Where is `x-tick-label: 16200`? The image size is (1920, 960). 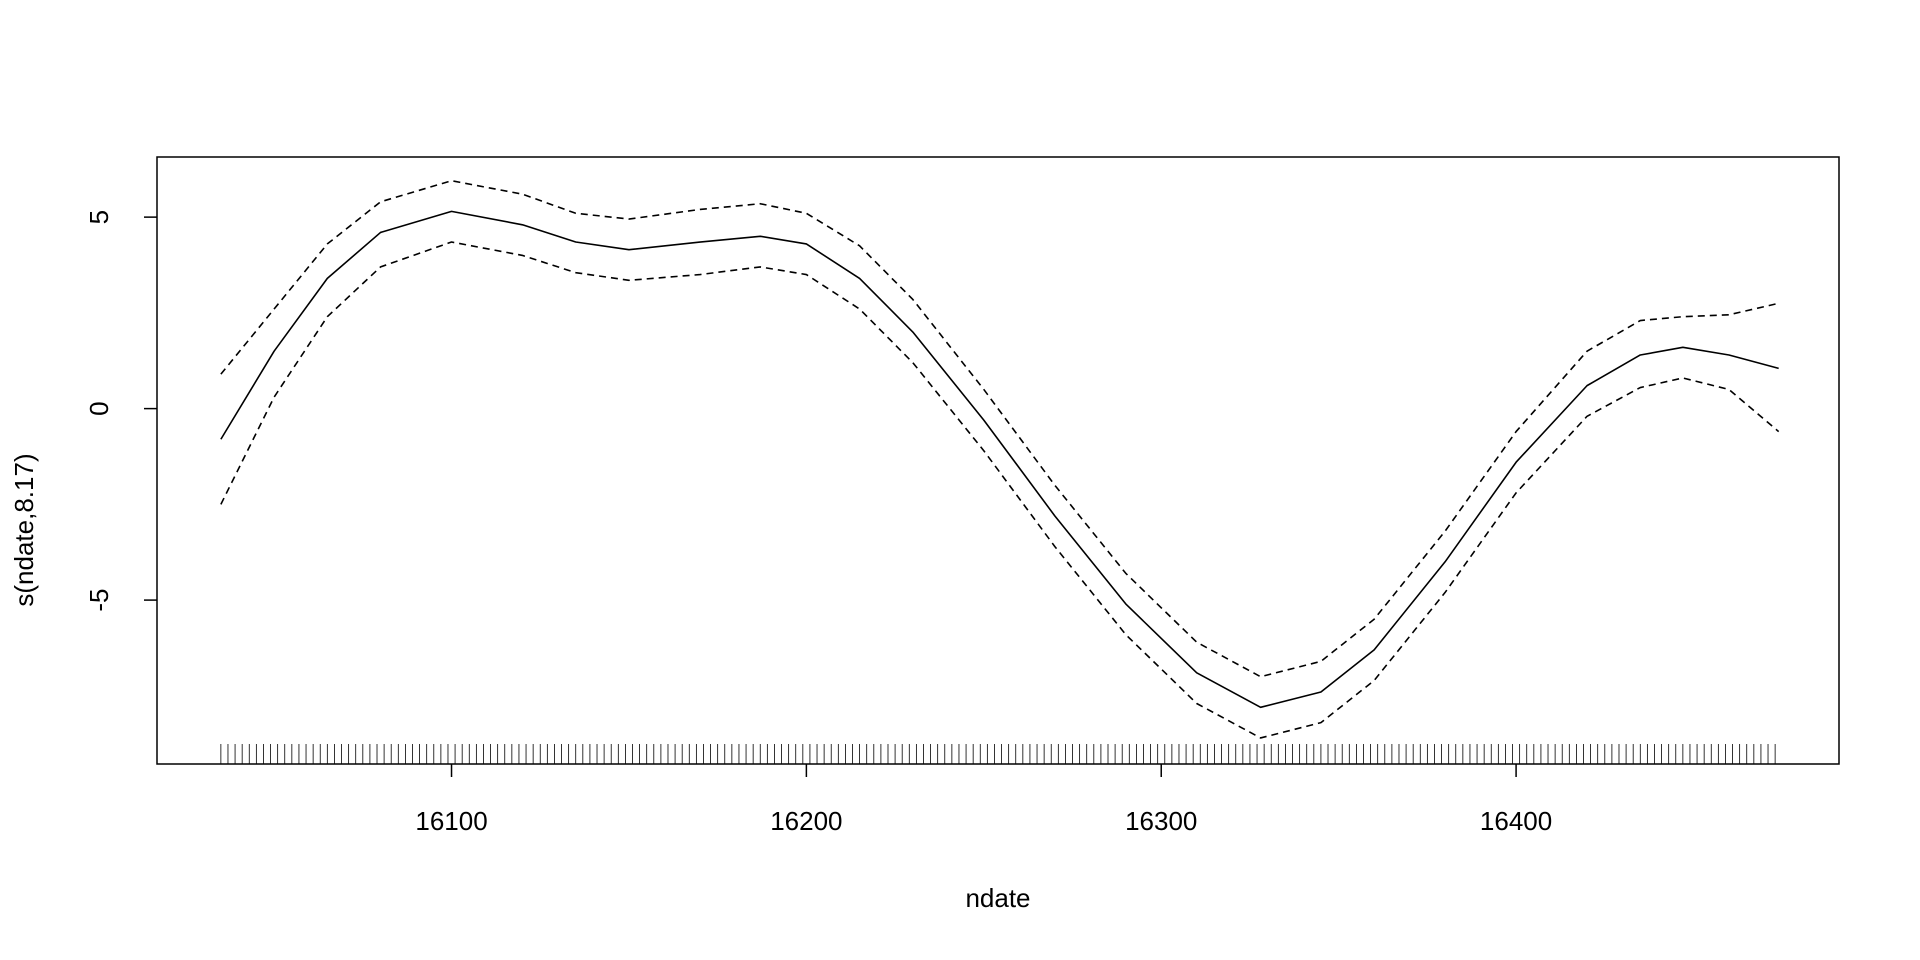
x-tick-label: 16200 is located at coordinates (806, 821).